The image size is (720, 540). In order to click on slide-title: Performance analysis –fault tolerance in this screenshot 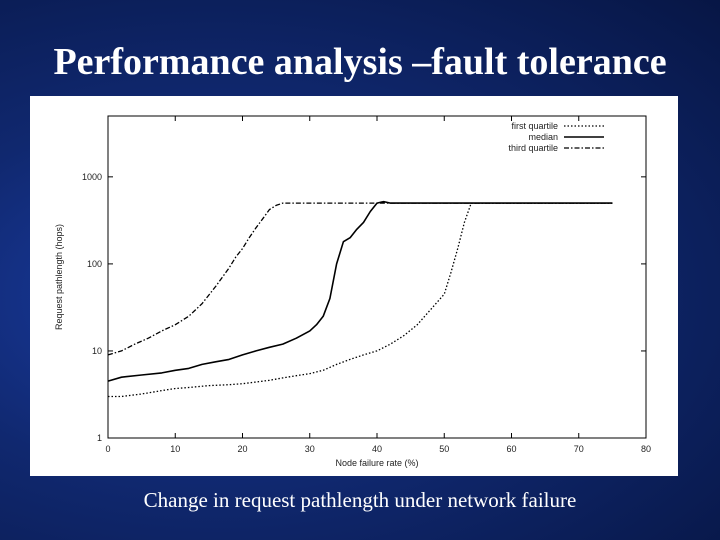, I will do `click(360, 62)`.